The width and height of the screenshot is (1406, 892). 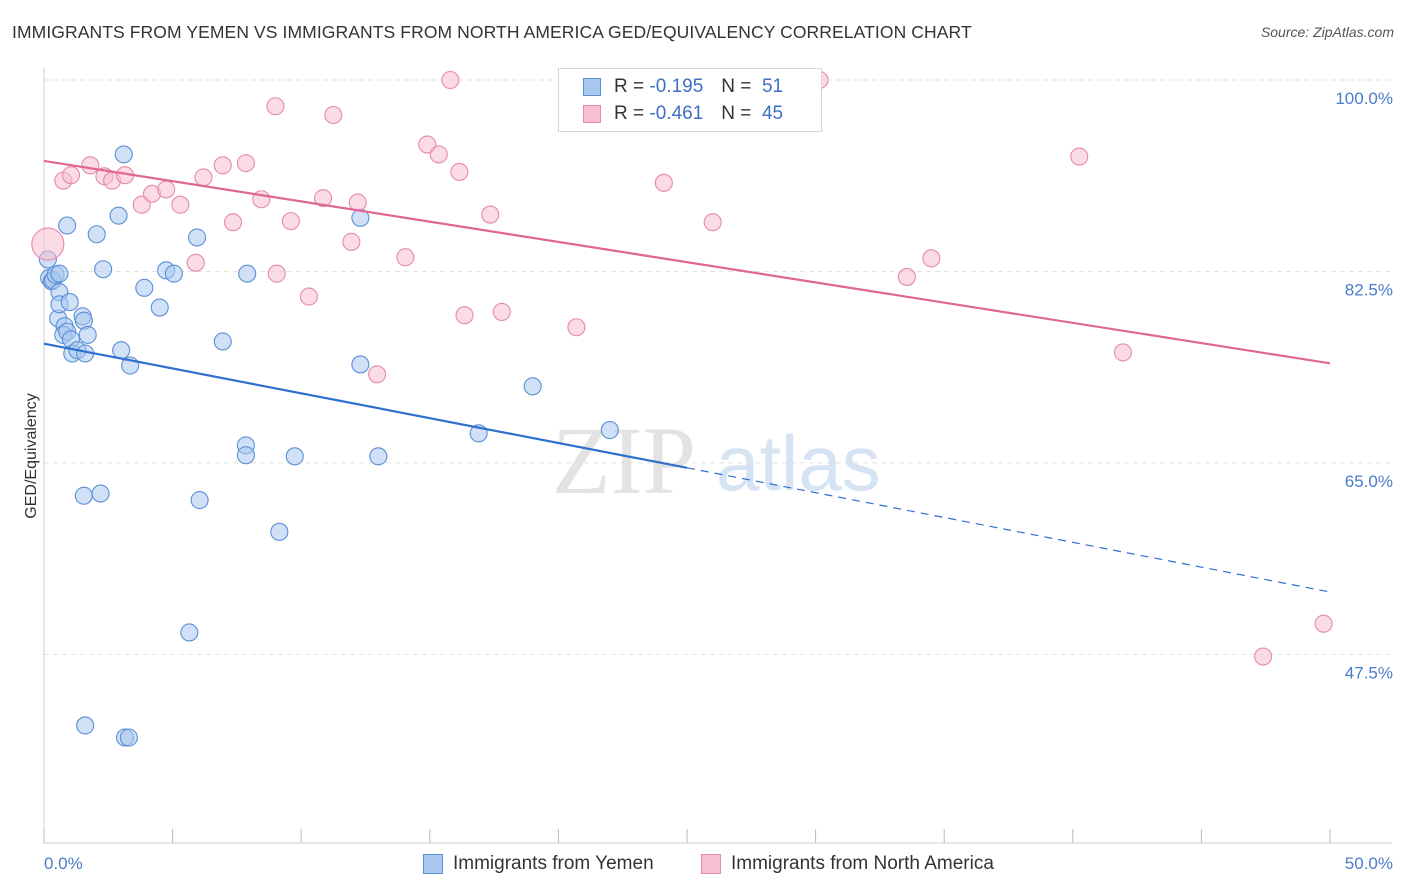 What do you see at coordinates (592, 87) in the screenshot?
I see `legend-swatch-yemen` at bounding box center [592, 87].